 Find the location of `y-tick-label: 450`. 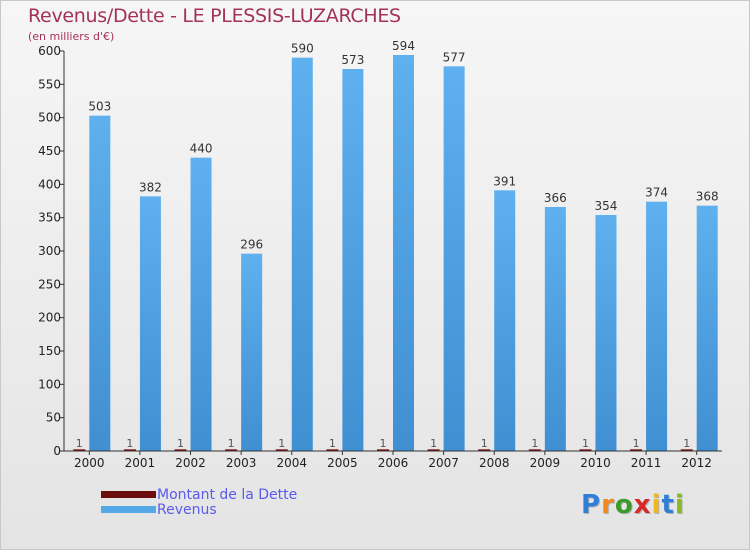

y-tick-label: 450 is located at coordinates (49, 151).